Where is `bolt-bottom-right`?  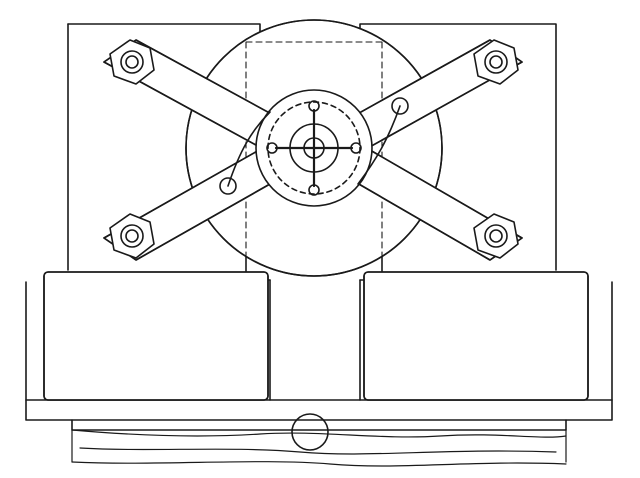
bolt-bottom-right is located at coordinates (496, 236).